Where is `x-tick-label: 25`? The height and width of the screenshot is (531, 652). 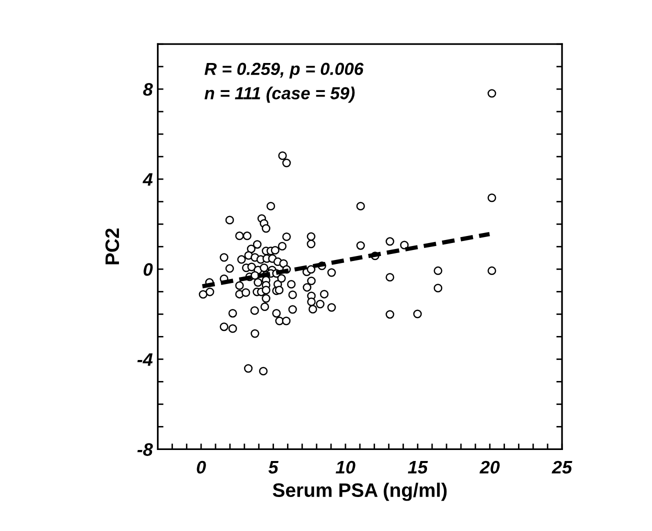
x-tick-label: 25 is located at coordinates (562, 467).